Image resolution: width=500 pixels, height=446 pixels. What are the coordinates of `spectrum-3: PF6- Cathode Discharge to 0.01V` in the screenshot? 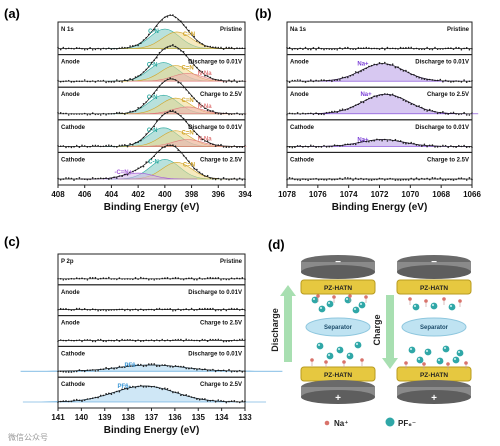 It's located at (151, 361).